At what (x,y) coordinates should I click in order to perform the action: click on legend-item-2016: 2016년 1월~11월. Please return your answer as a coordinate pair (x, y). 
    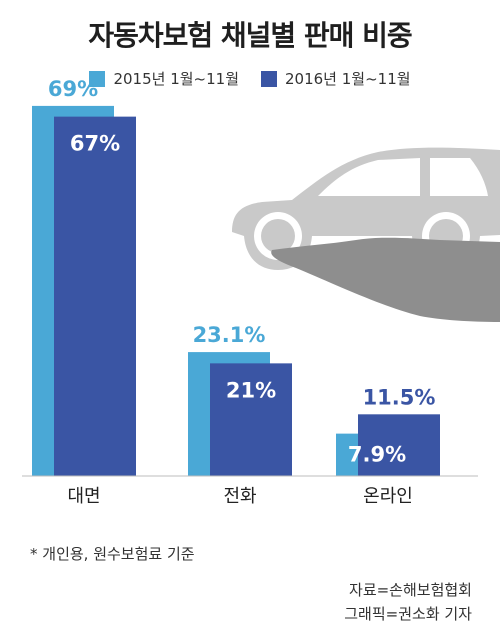
    Looking at the image, I should click on (336, 78).